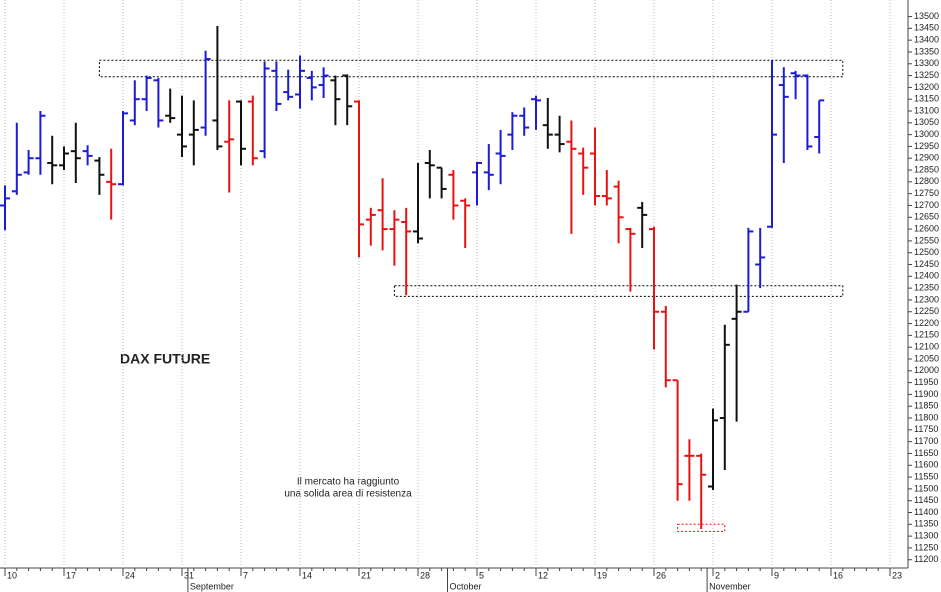 This screenshot has height=592, width=941. I want to click on month-label: September, so click(212, 586).